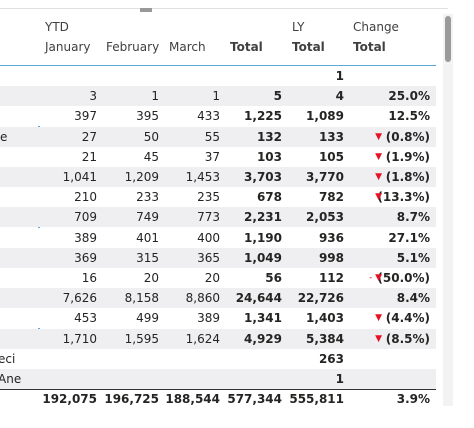  What do you see at coordinates (131, 399) in the screenshot?
I see `total-cell: 196,725` at bounding box center [131, 399].